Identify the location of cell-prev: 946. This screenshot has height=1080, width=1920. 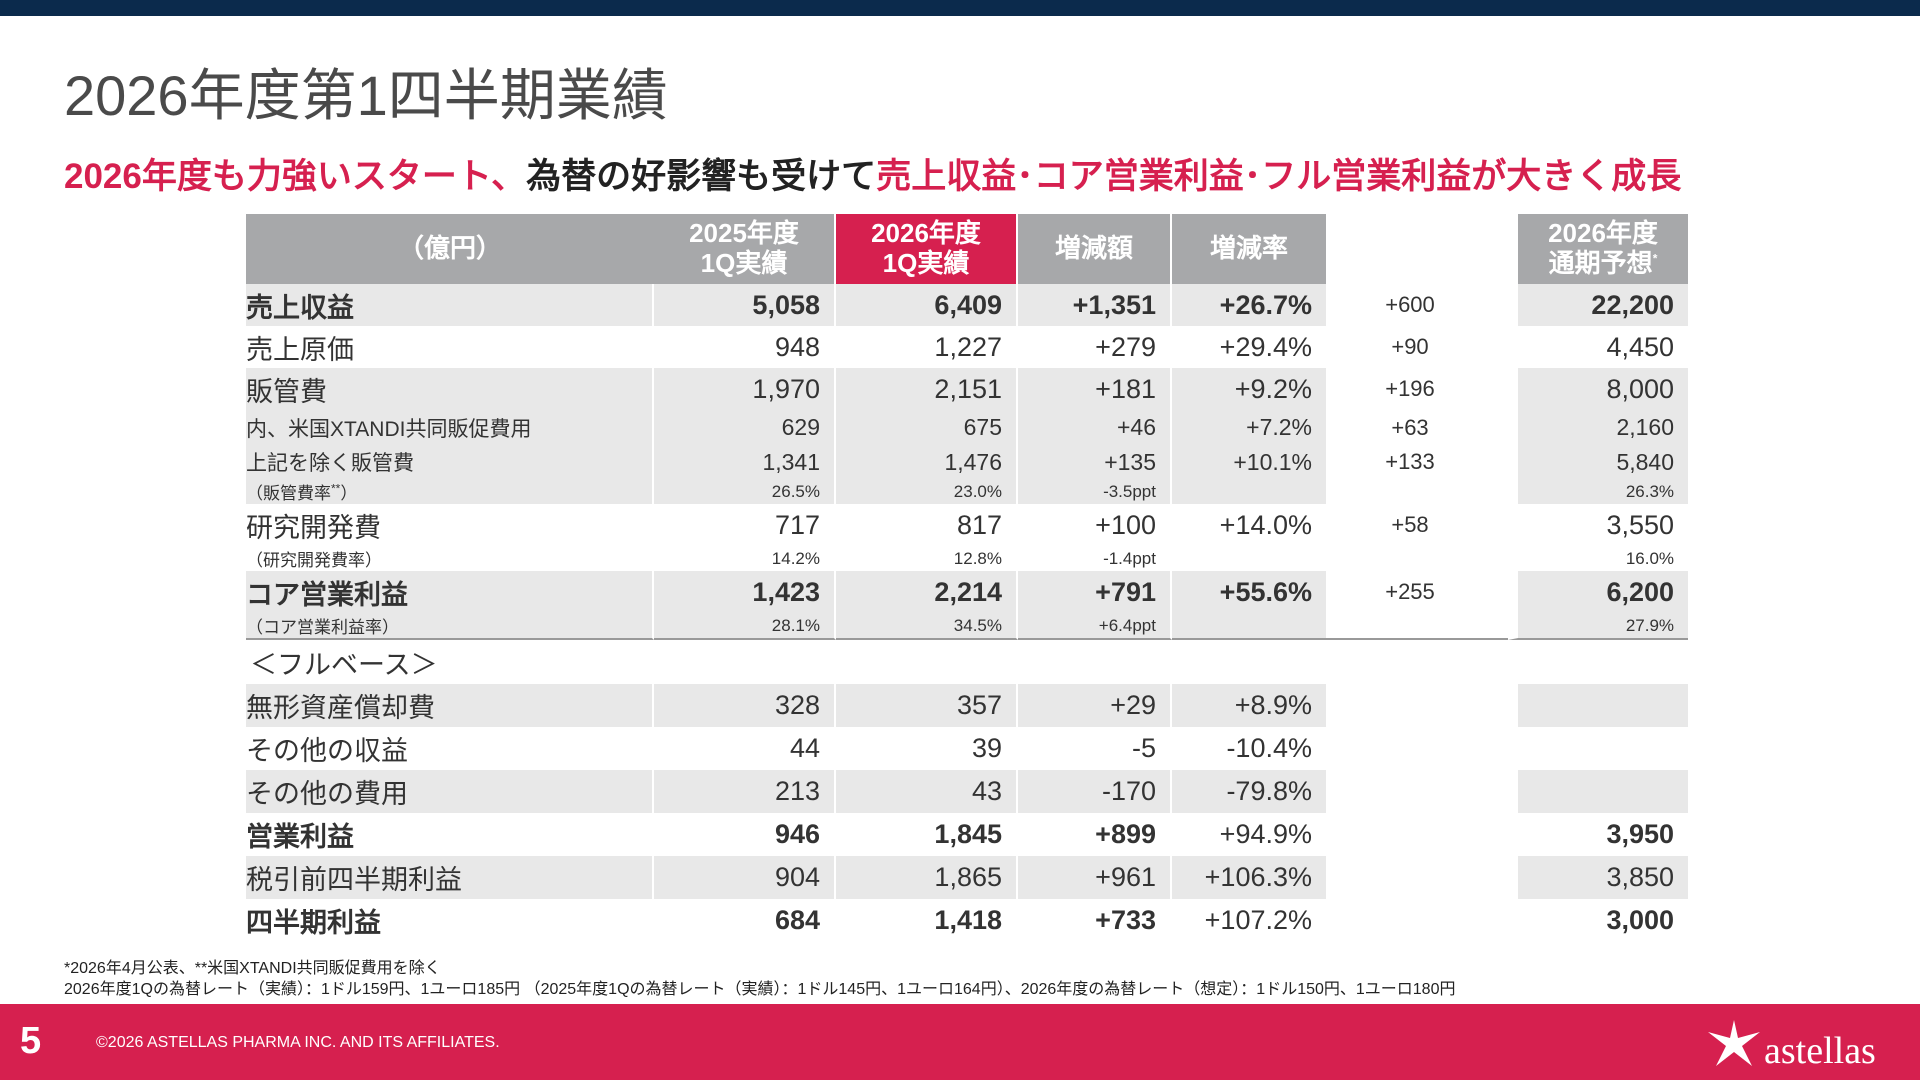
(745, 834).